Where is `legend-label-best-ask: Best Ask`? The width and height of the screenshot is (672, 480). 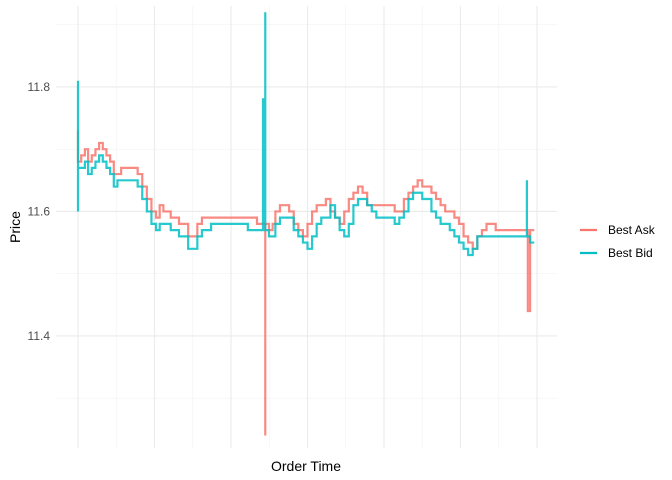 legend-label-best-ask: Best Ask is located at coordinates (632, 230).